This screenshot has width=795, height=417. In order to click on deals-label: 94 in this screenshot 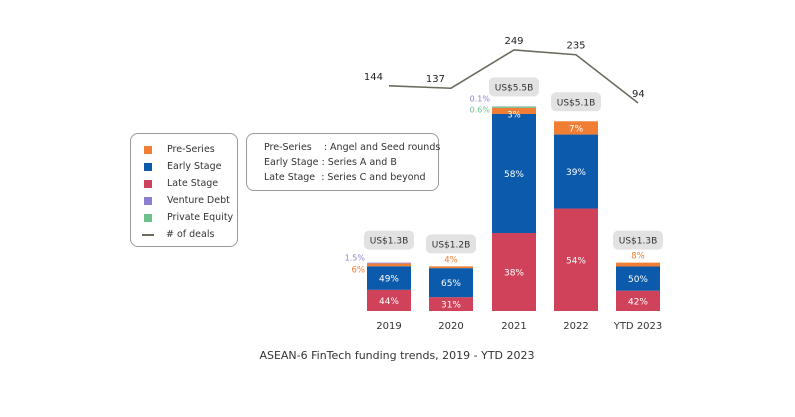, I will do `click(638, 94)`.